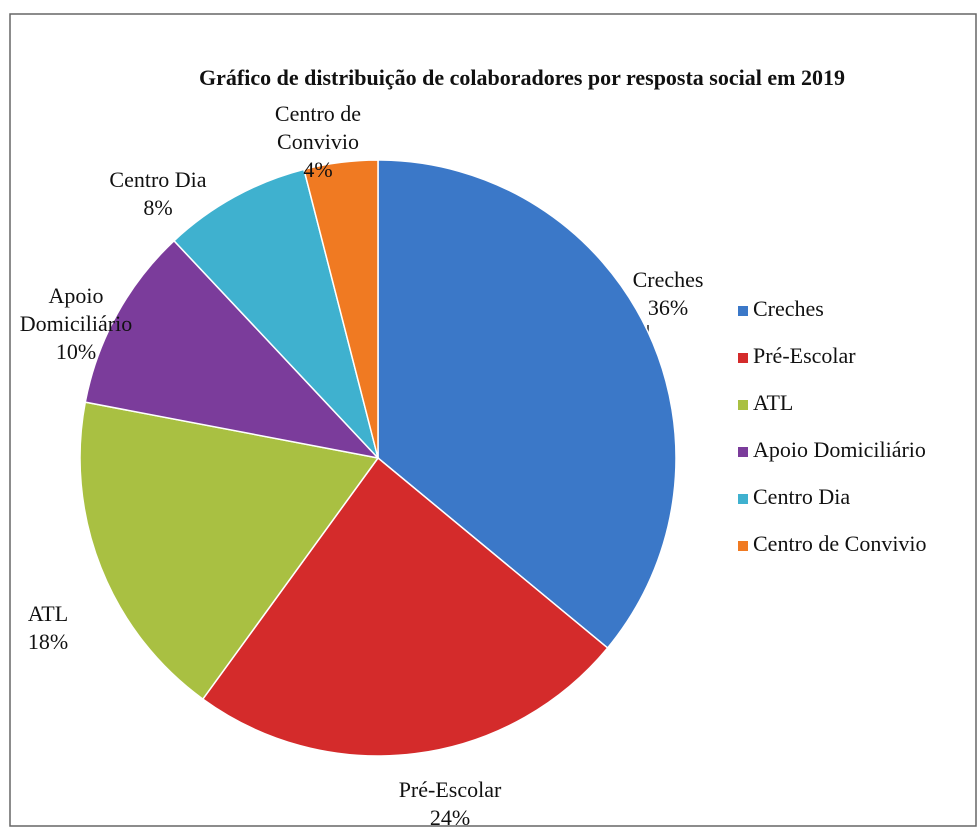  What do you see at coordinates (450, 804) in the screenshot?
I see `data-label: Pré-Escolar 24%` at bounding box center [450, 804].